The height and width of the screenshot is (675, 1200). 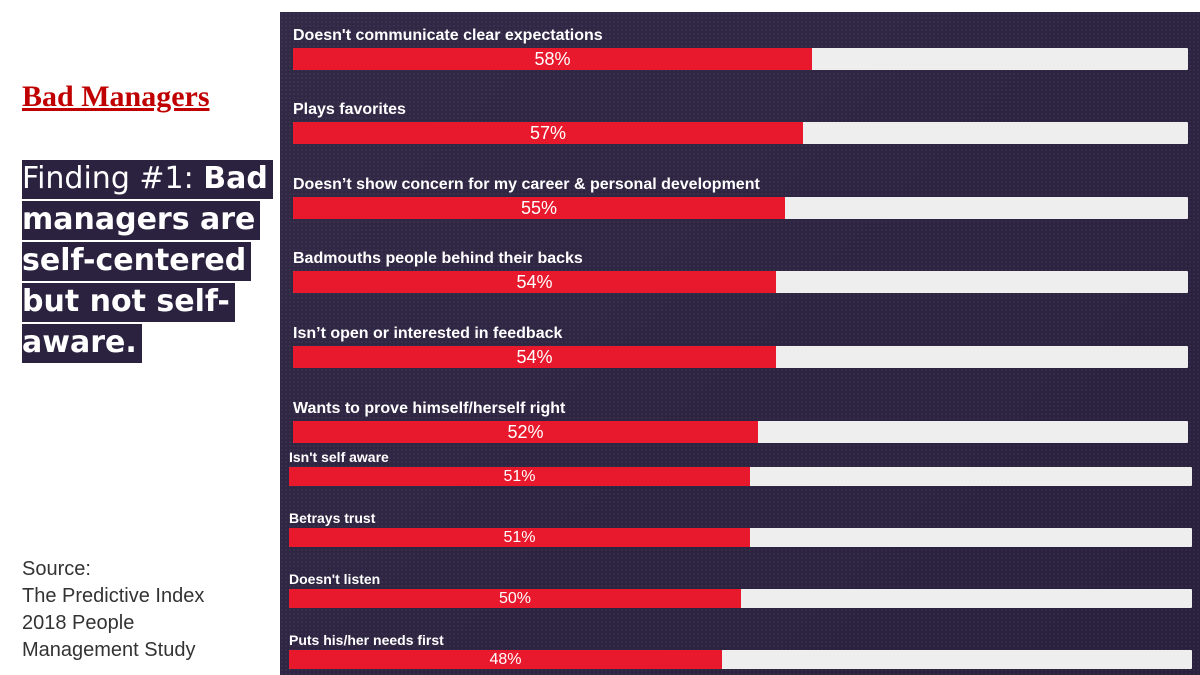 I want to click on bar-category-label: Badmouths people behind their backs, so click(x=438, y=258).